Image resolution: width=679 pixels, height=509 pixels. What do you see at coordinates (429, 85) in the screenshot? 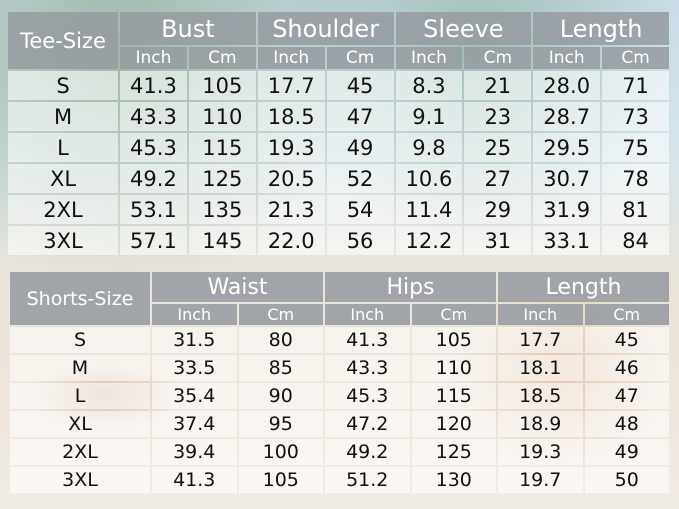
I see `tee-measurement-cell: 8.3` at bounding box center [429, 85].